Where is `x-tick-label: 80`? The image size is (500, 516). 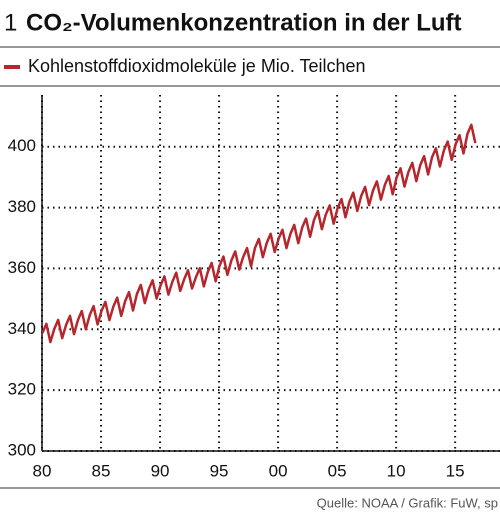
x-tick-label: 80 is located at coordinates (42, 470).